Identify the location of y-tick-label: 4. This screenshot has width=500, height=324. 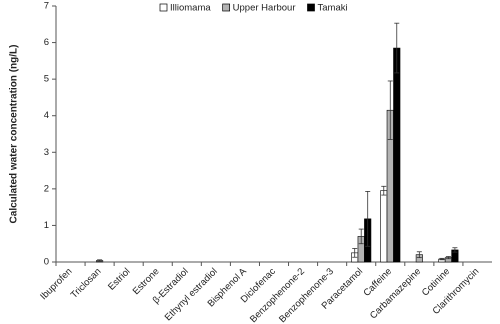
(46, 115).